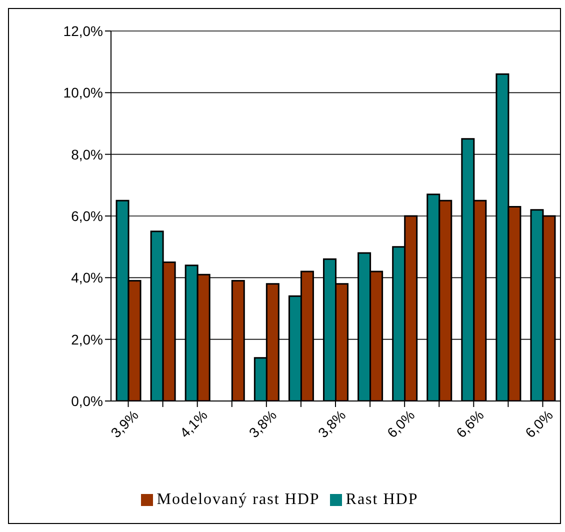 The image size is (565, 532). I want to click on legend-label: Rast HDP, so click(382, 499).